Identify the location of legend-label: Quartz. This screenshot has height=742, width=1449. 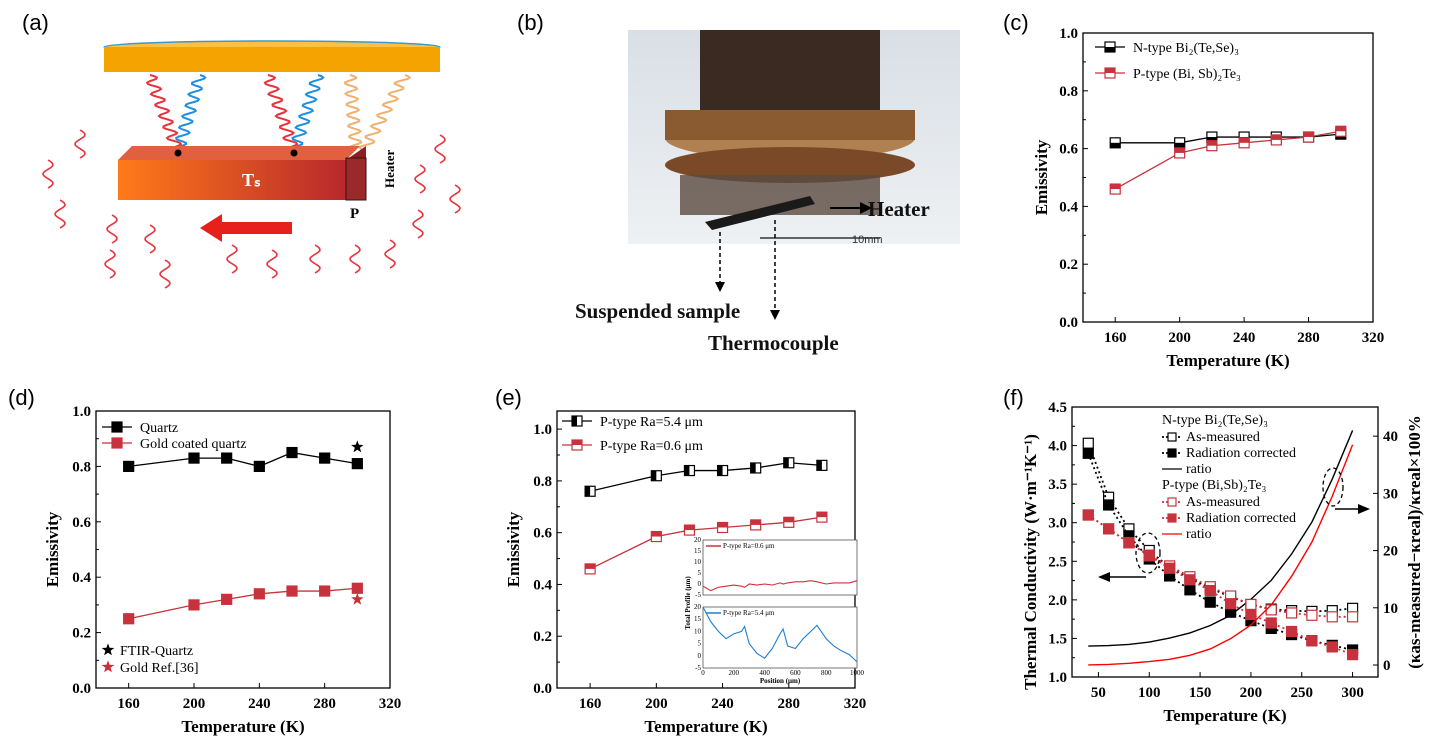
(159, 428).